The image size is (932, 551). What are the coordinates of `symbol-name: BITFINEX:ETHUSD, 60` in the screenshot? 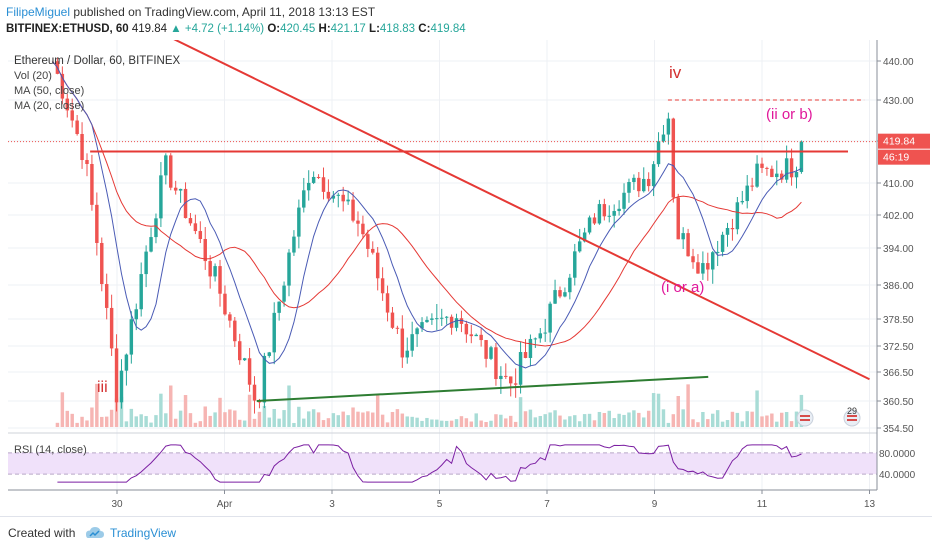 It's located at (67, 29).